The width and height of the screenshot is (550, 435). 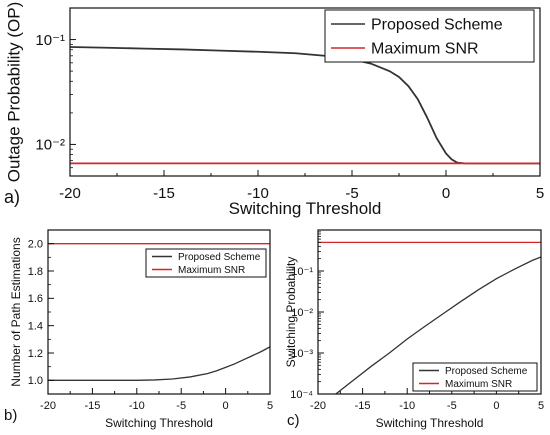 What do you see at coordinates (16, 311) in the screenshot?
I see `y-axis-label: Number of Path Estimations` at bounding box center [16, 311].